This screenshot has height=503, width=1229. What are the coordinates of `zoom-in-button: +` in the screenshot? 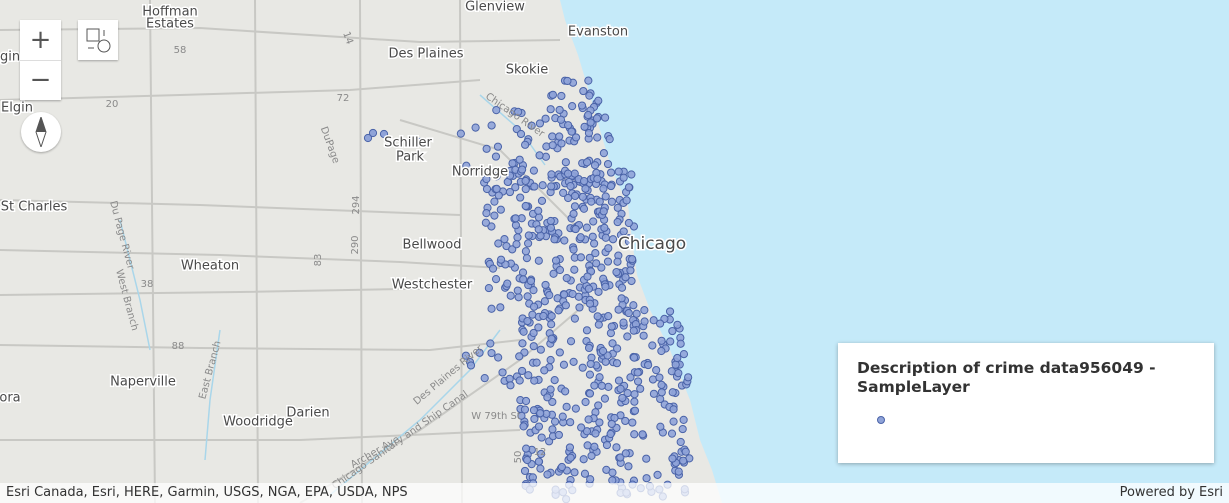 It's located at (40, 40).